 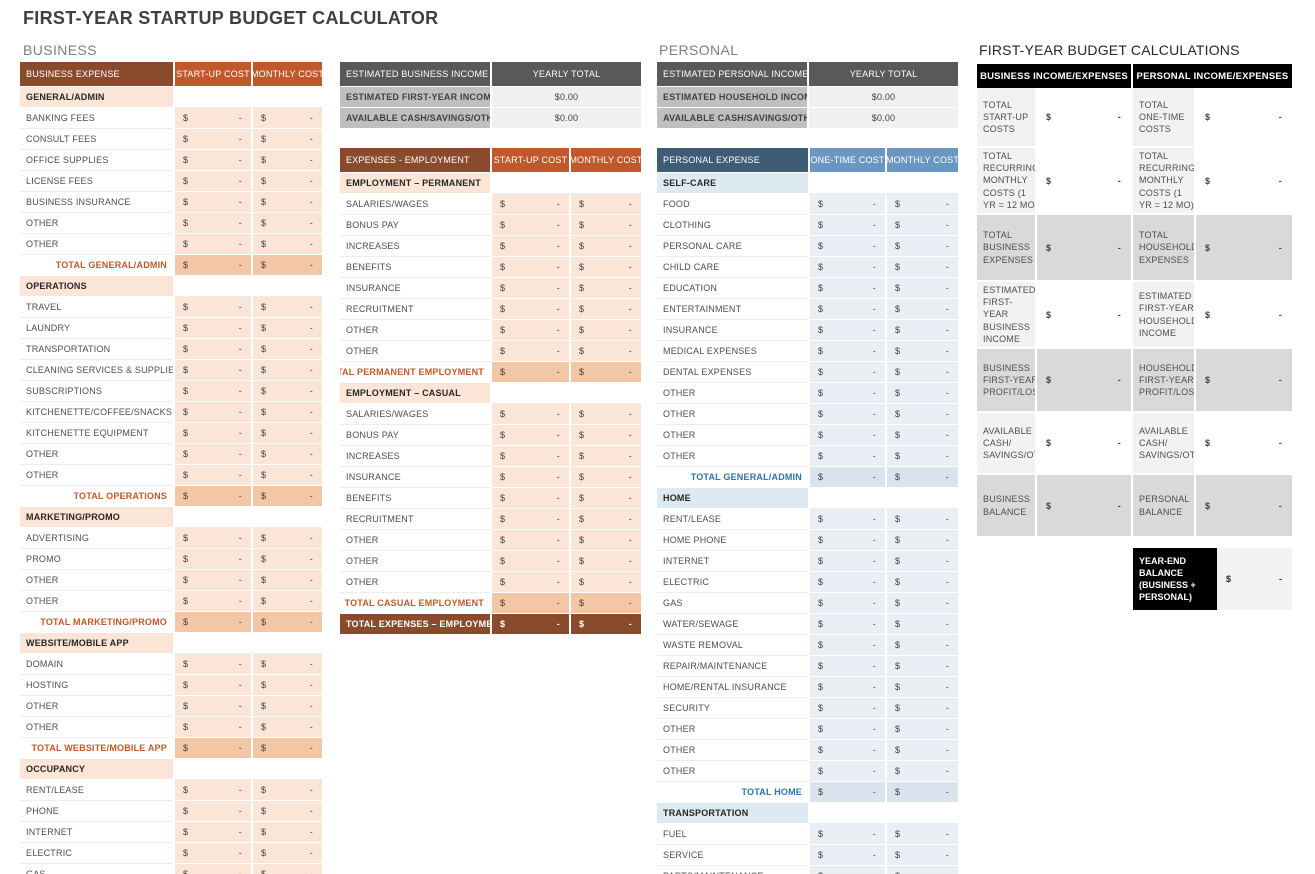 I want to click on startup-grand-total-cell: $ -, so click(x=529, y=624).